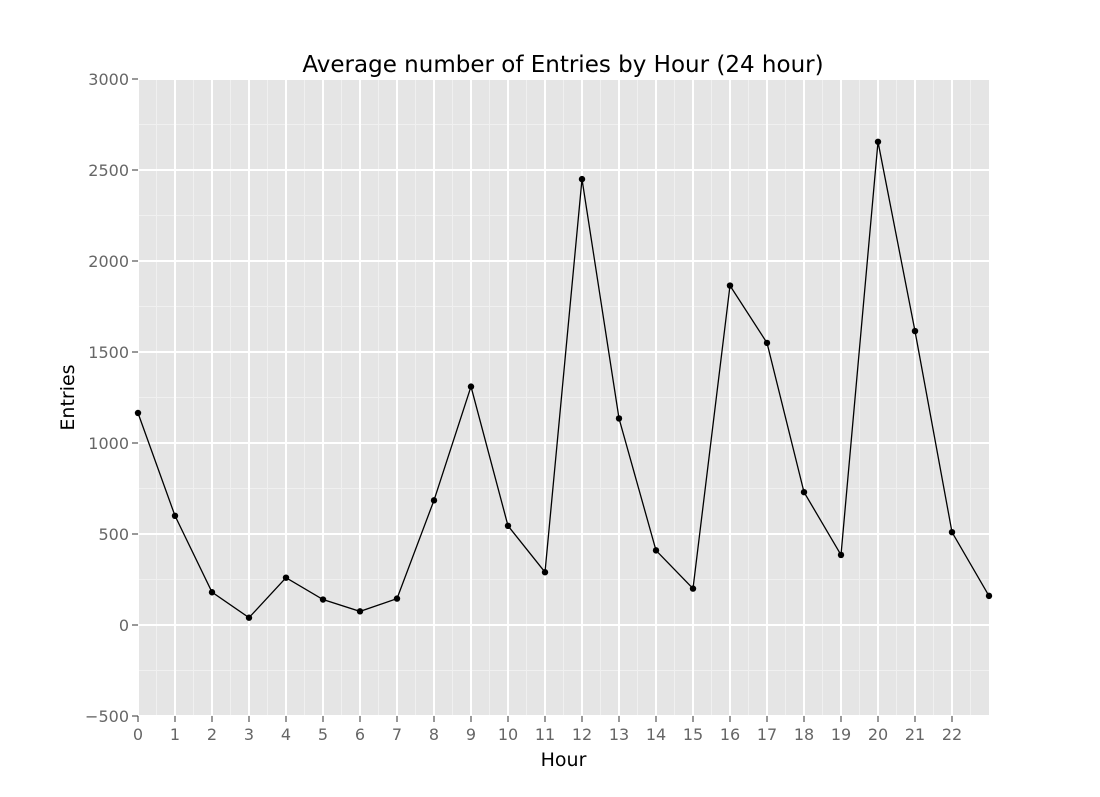 This screenshot has width=1100, height=797. I want to click on x-tick-label: 15, so click(693, 734).